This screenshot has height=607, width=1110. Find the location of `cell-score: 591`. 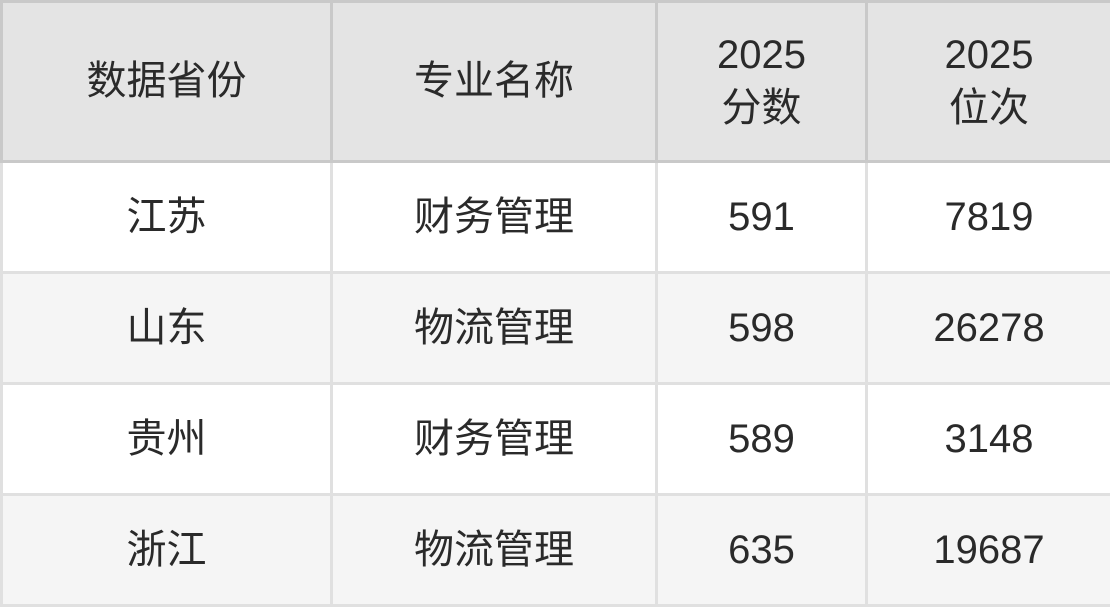

cell-score: 591 is located at coordinates (762, 217).